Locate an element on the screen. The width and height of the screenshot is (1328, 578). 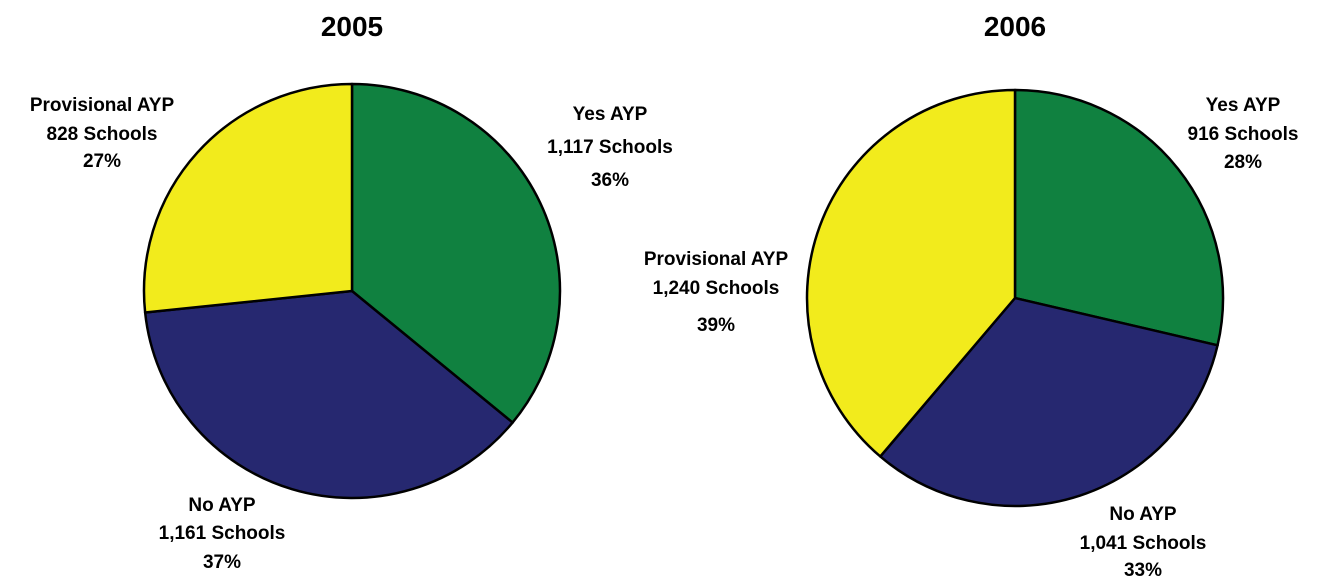
chart-title-2006: 2006 is located at coordinates (1015, 26).